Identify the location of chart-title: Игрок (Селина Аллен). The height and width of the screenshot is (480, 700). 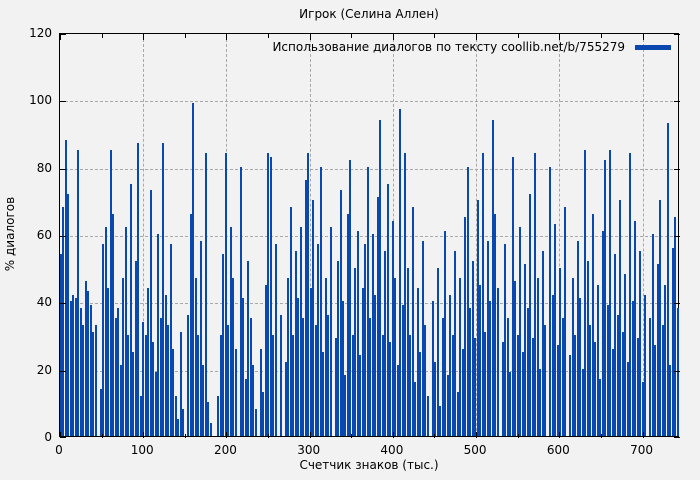
(369, 14).